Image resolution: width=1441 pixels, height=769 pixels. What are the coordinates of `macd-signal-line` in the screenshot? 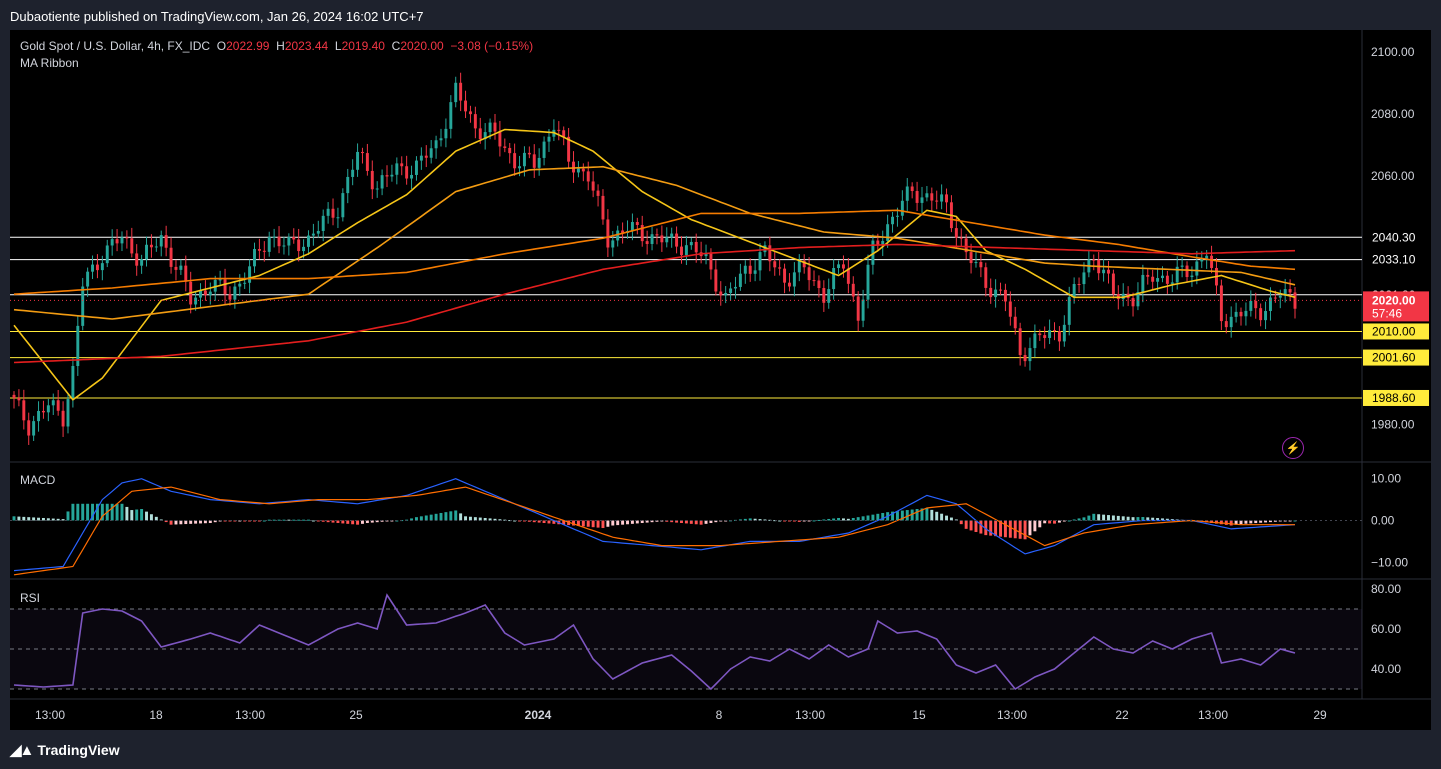 It's located at (654, 531).